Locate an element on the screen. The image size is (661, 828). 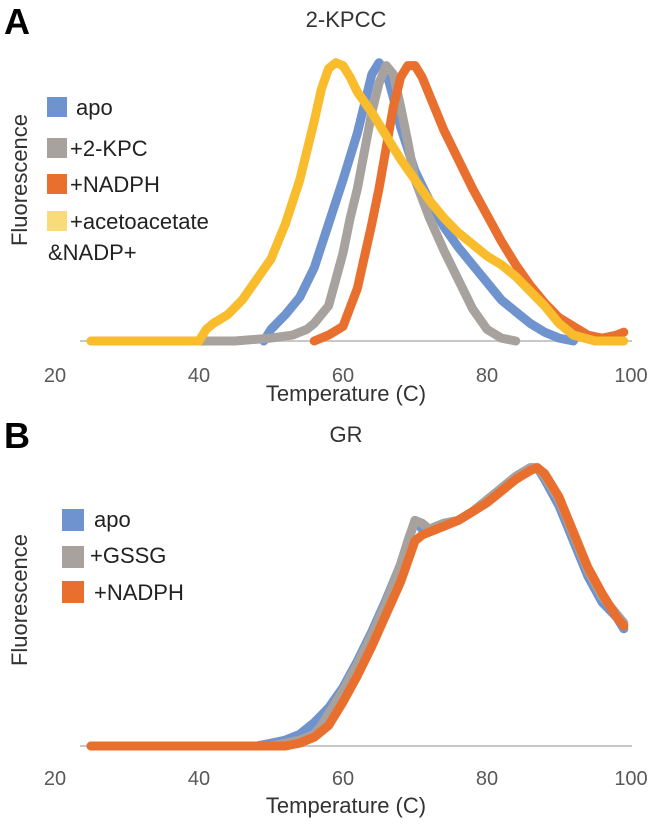
chart-b-xtick-100: 100 is located at coordinates (630, 779).